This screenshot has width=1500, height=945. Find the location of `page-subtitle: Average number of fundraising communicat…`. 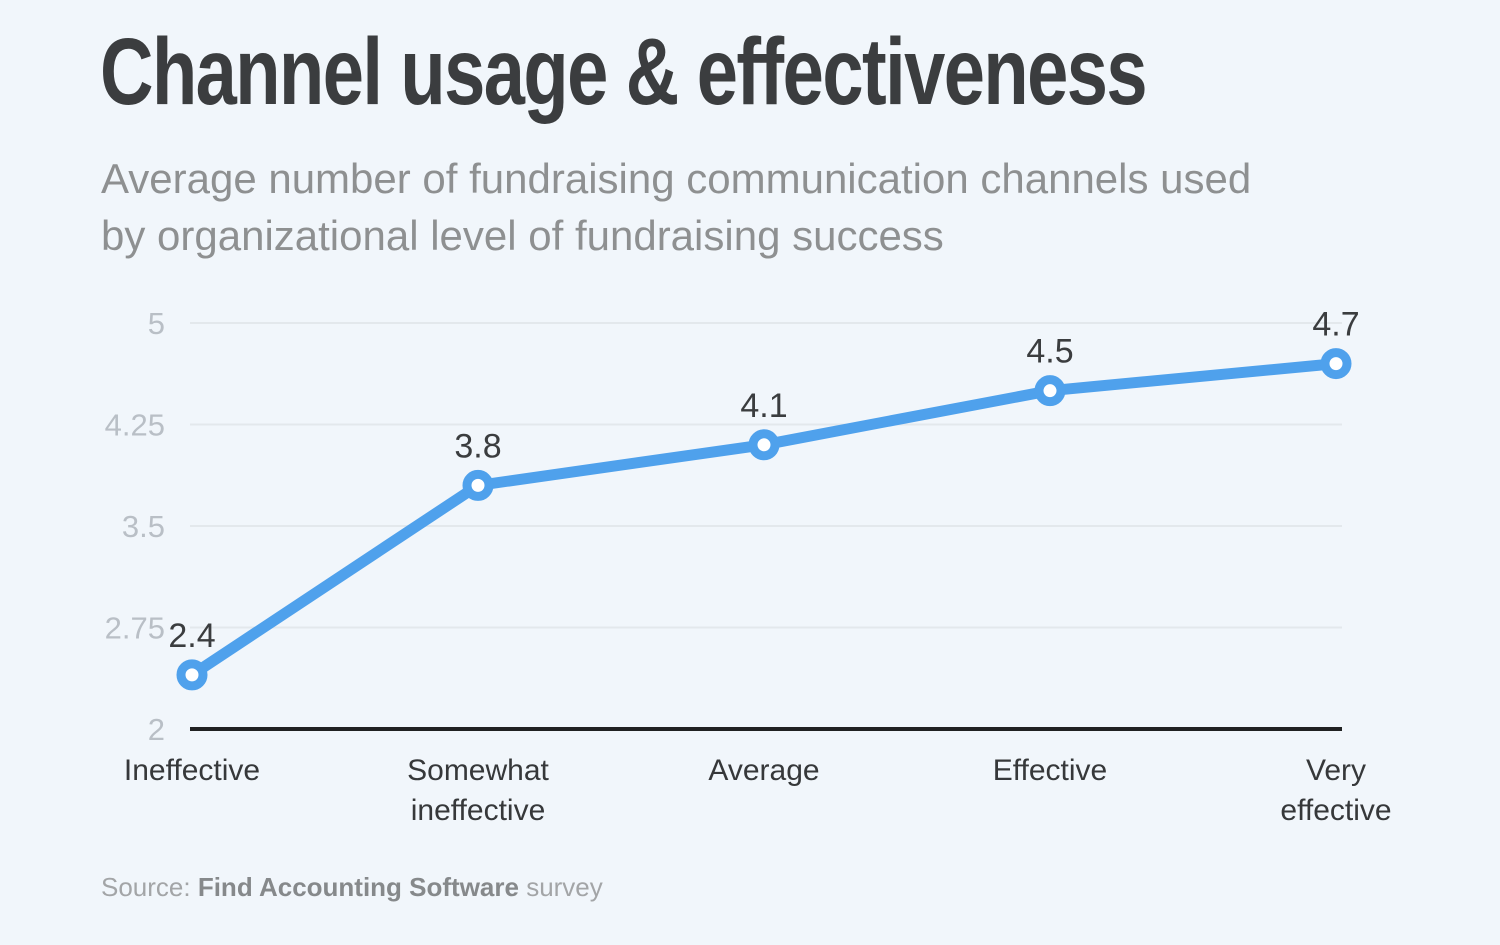

page-subtitle: Average number of fundraising communicat… is located at coordinates (676, 207).